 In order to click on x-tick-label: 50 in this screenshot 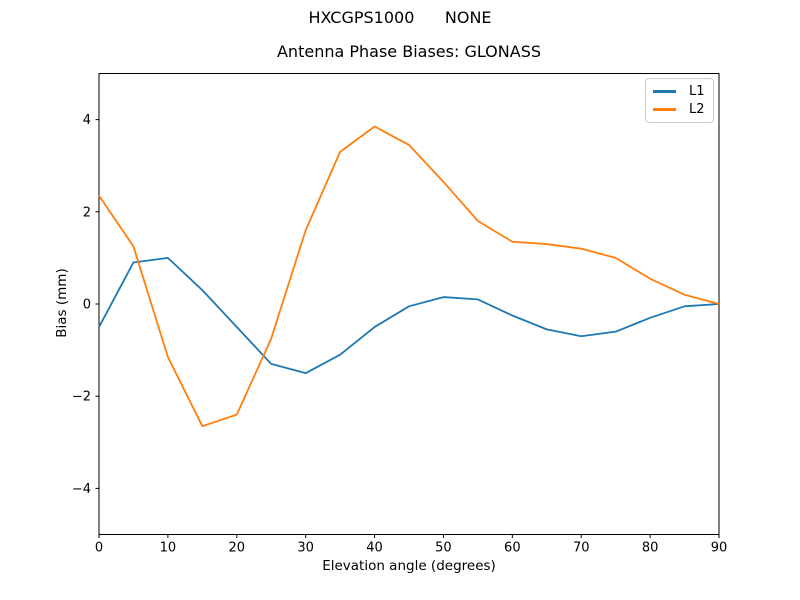, I will do `click(443, 548)`.